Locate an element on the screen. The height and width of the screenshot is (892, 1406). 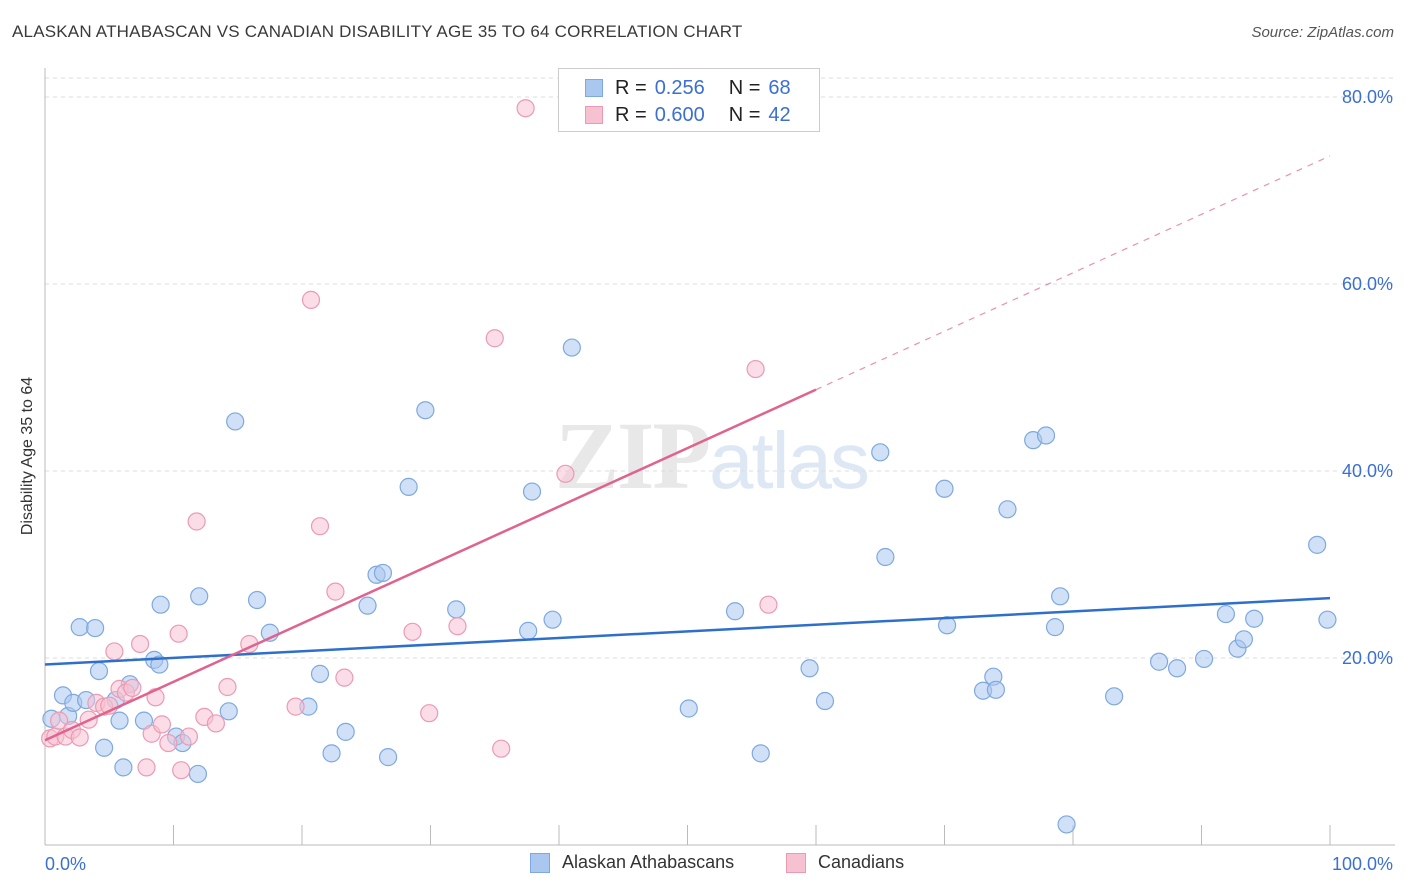
source-credit: Source: ZipAtlas.com is located at coordinates (1322, 32).